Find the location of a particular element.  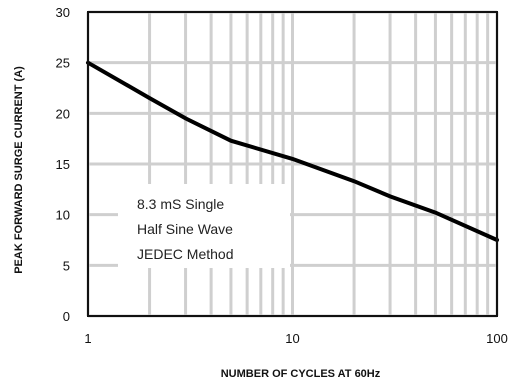

x-tick-labels: 1 10 100 is located at coordinates (295, 338).